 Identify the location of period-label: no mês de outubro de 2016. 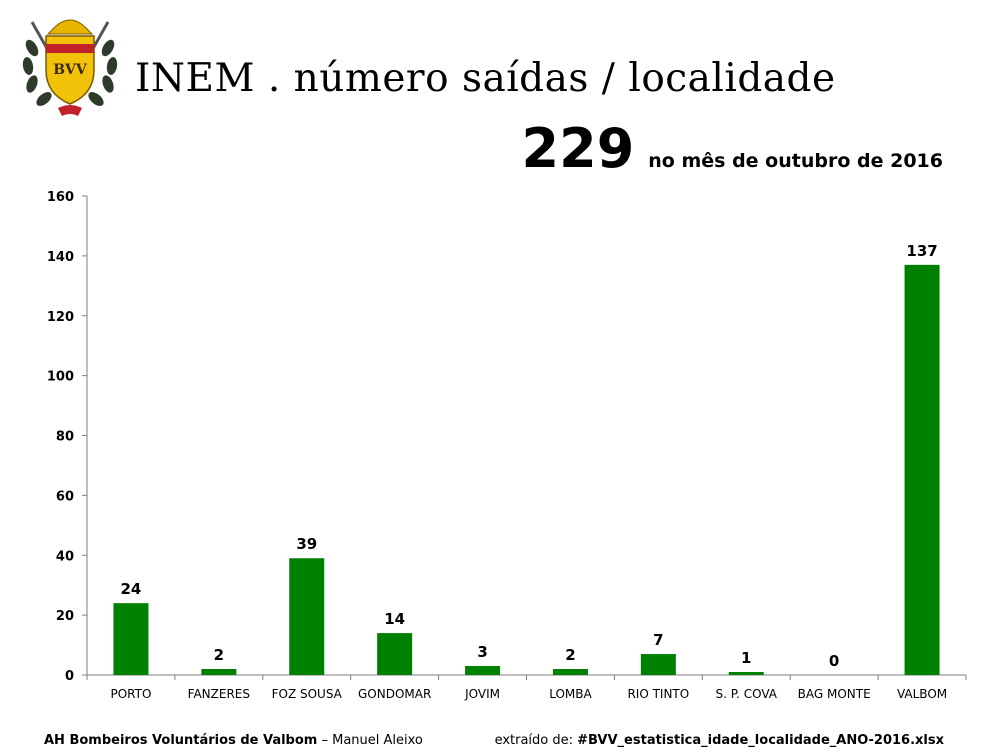
(795, 161).